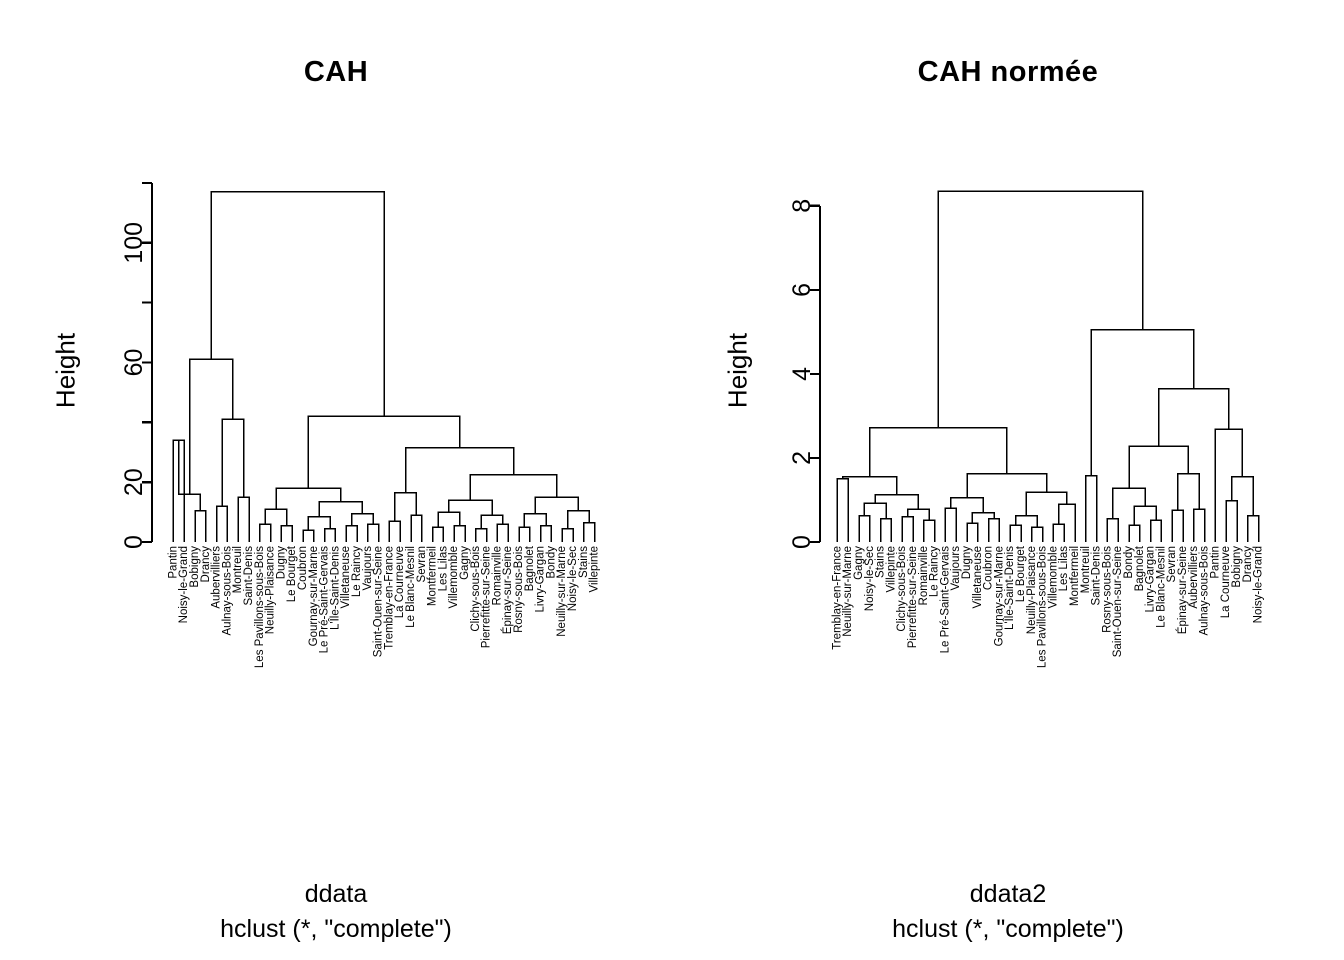  Describe the element at coordinates (249, 576) in the screenshot. I see `dendrogram-leaf-label: Saint-Denis` at that location.